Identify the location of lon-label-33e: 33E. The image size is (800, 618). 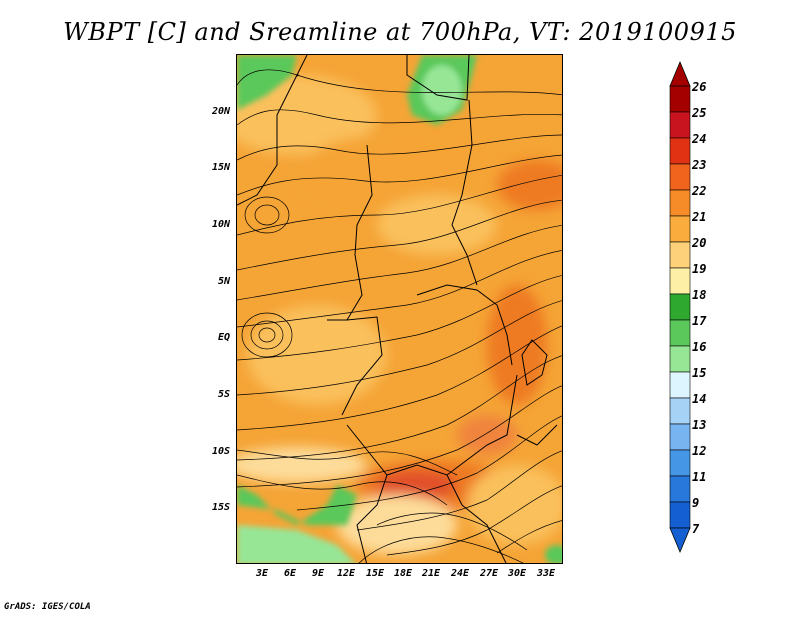
(546, 573).